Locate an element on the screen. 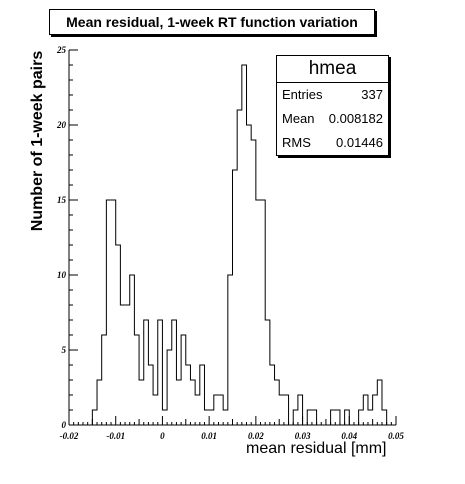 This screenshot has height=484, width=465. x-tick-label: 0.01 is located at coordinates (209, 436).